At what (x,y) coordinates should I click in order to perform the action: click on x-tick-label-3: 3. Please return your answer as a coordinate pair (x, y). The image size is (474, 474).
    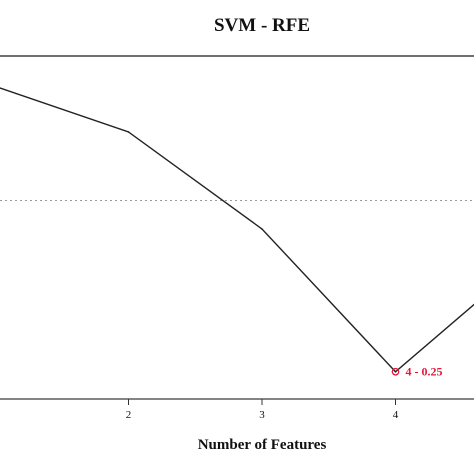
    Looking at the image, I should click on (262, 415).